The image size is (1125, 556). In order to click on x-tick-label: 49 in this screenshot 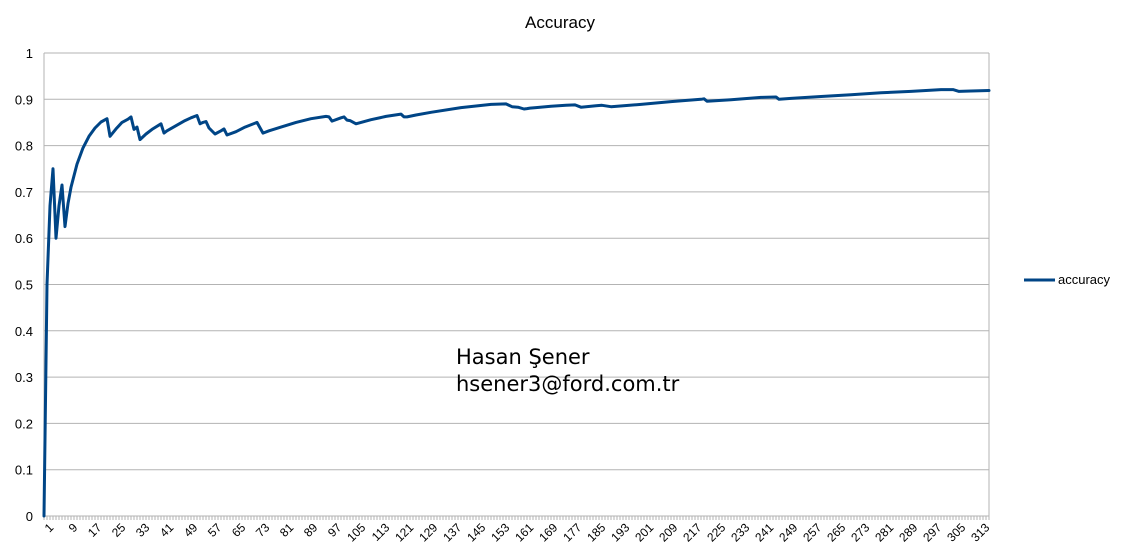, I will do `click(191, 530)`.